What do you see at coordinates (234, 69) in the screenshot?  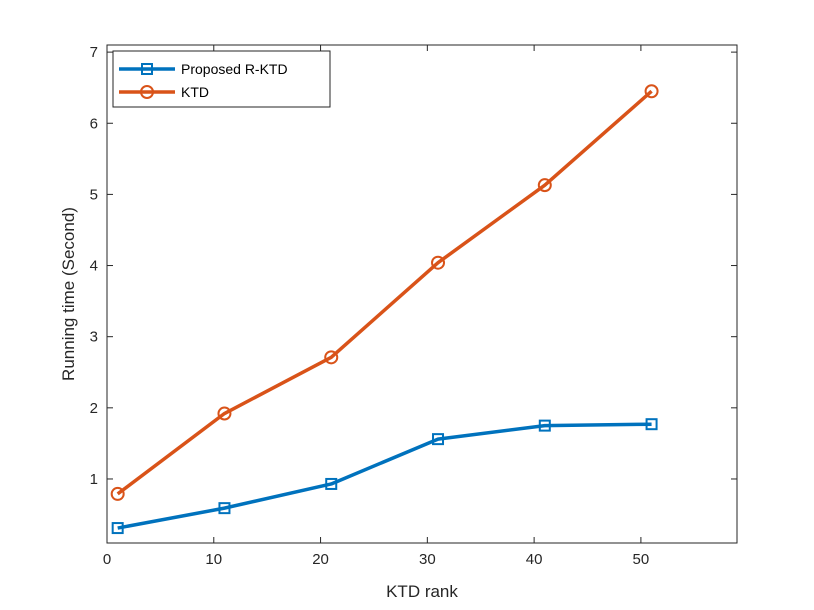 I see `legend-label: Proposed R-KTD` at bounding box center [234, 69].